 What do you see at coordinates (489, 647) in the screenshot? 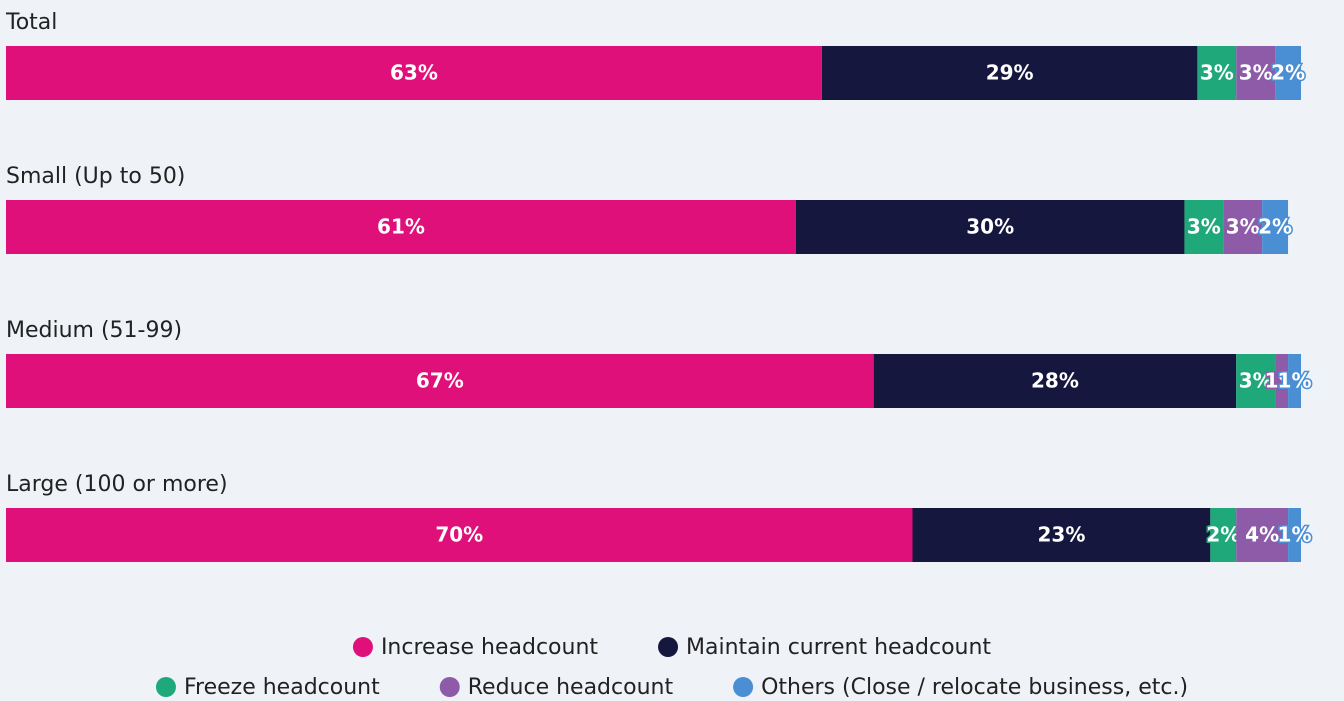
I see `legend-label: Increase headcount` at bounding box center [489, 647].